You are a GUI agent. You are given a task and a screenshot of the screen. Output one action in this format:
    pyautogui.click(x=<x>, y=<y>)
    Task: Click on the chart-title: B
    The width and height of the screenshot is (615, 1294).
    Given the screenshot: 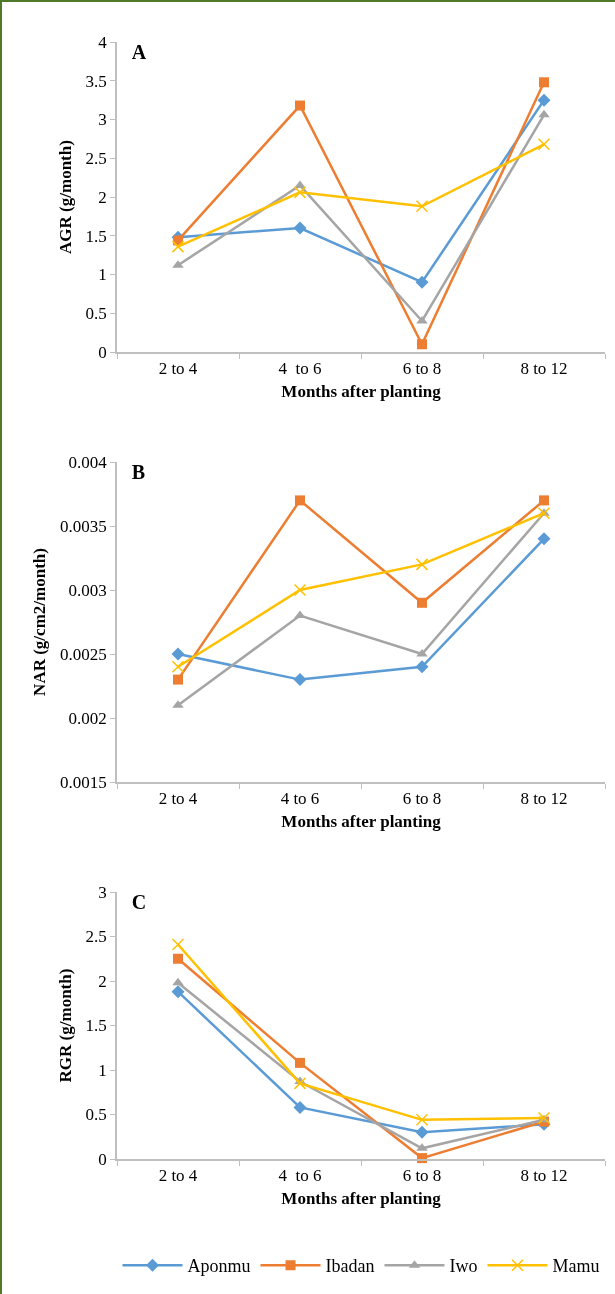 What is the action you would take?
    pyautogui.click(x=138, y=472)
    